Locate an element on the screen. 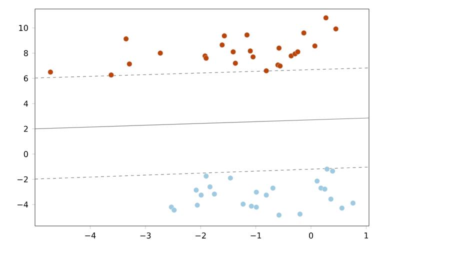  x-tick-label: 1 is located at coordinates (366, 235).